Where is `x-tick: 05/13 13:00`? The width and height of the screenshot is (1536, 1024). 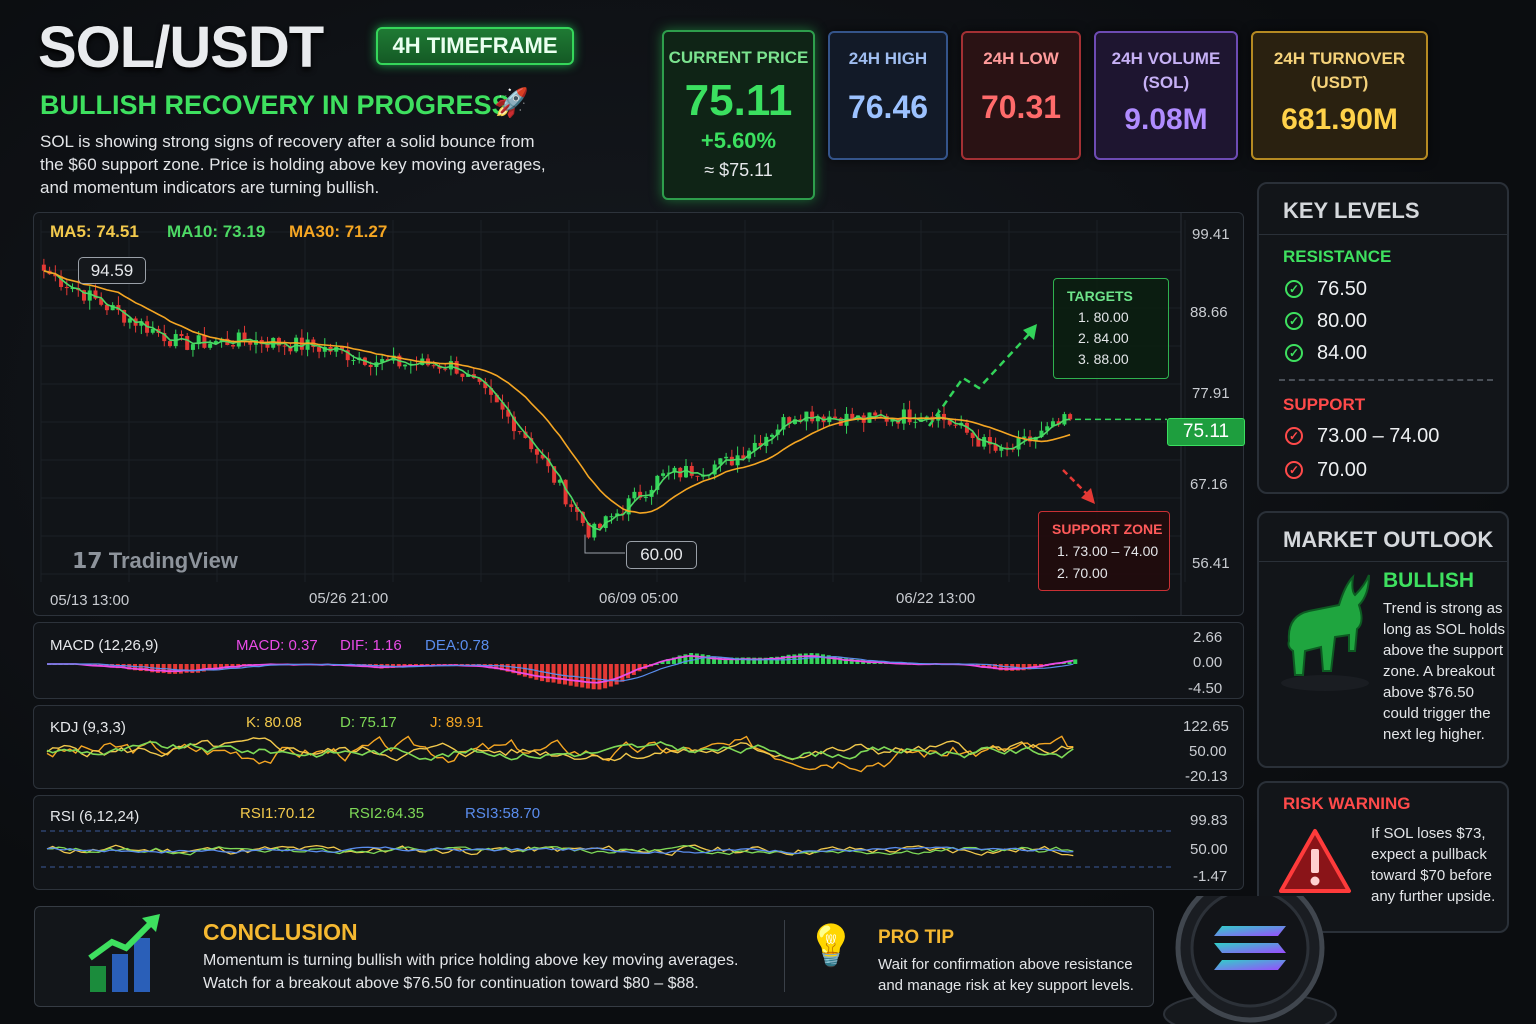 x-tick: 05/13 13:00 is located at coordinates (90, 600).